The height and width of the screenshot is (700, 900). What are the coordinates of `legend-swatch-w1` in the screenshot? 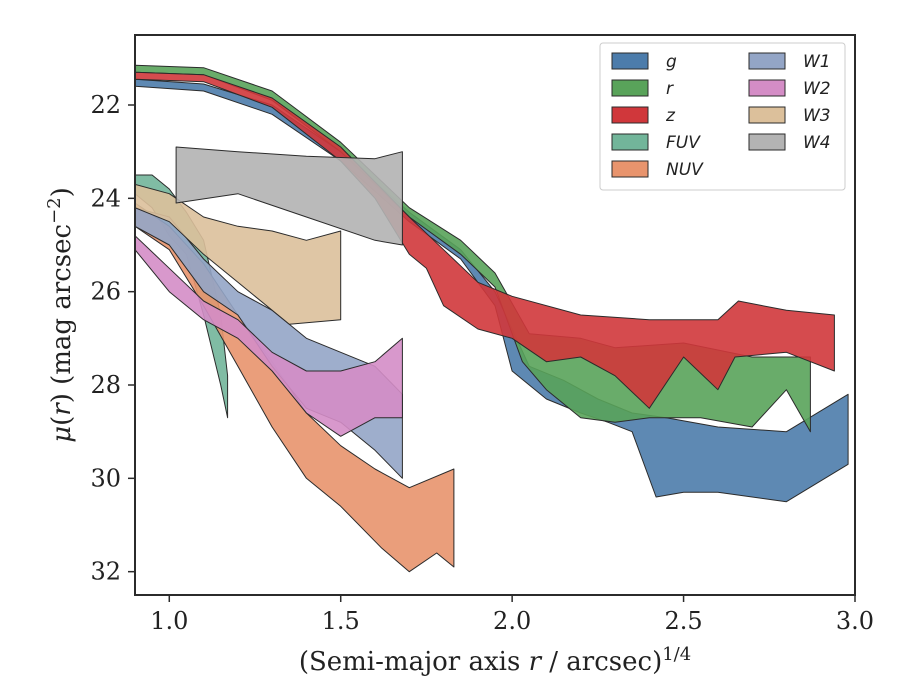 It's located at (767, 61).